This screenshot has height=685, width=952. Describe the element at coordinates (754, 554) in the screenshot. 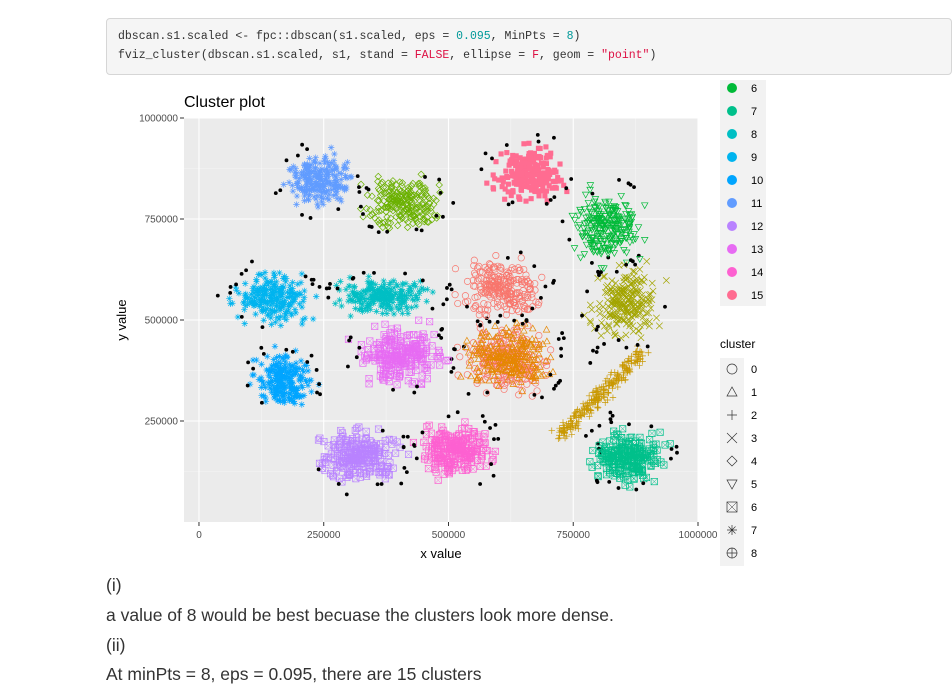

I see `legend-shape-label: 8` at that location.